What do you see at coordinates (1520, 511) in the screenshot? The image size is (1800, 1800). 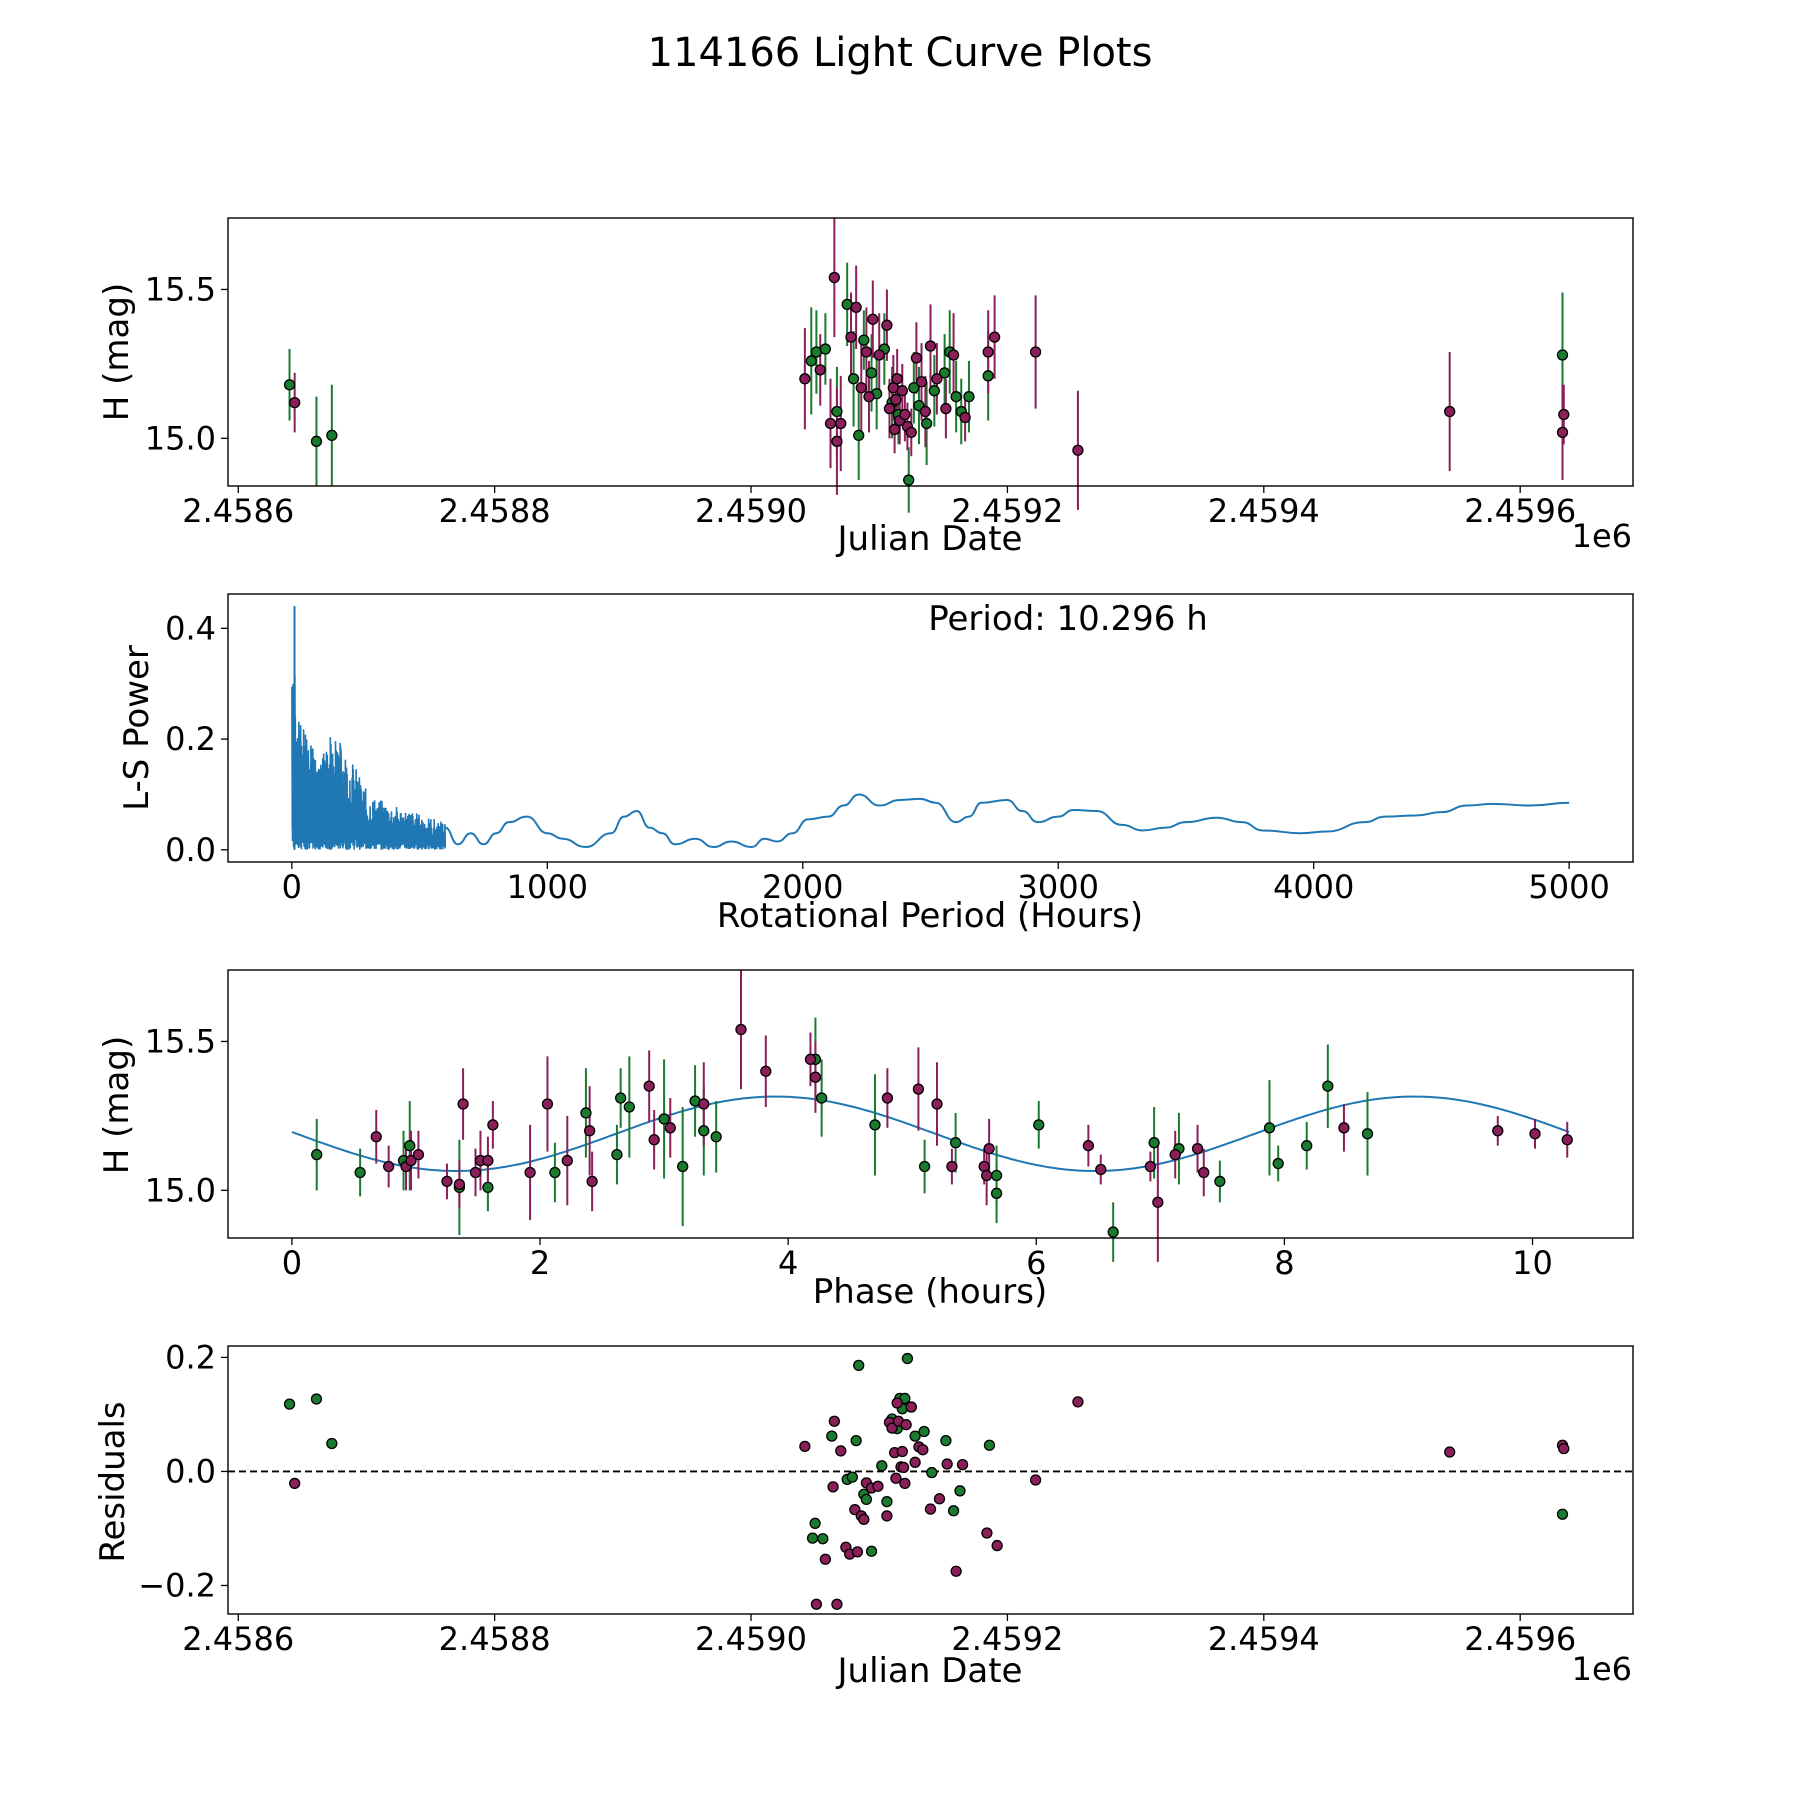 I see `lightcurve-xtick-label: 2.4596` at bounding box center [1520, 511].